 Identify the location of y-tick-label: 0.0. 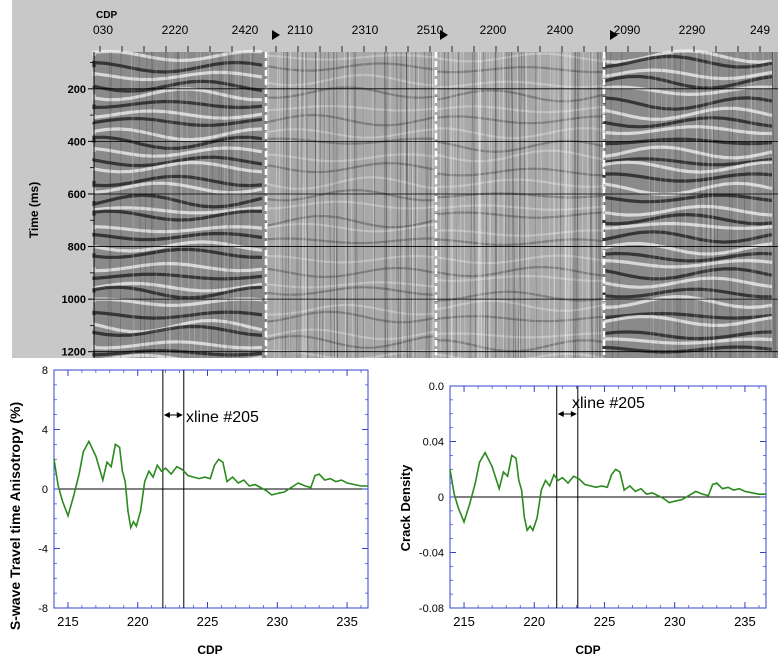
(436, 387).